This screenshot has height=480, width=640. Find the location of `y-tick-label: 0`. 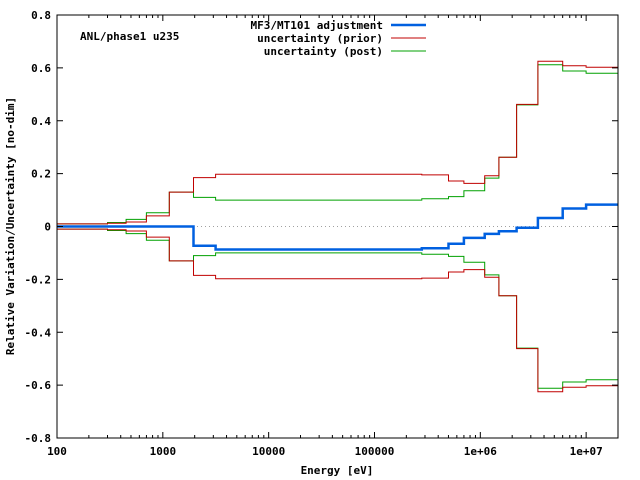

y-tick-label: 0 is located at coordinates (47, 227).